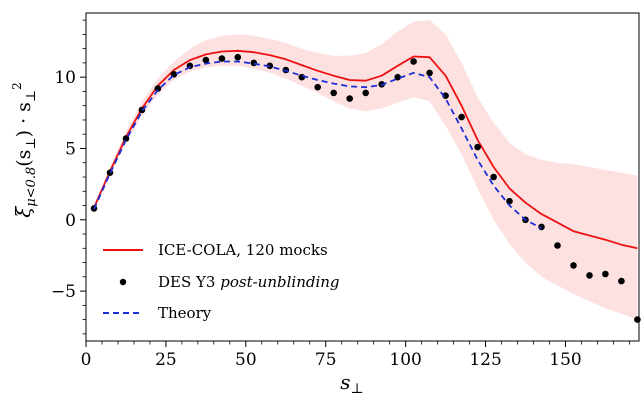 Image resolution: width=643 pixels, height=400 pixels. Describe the element at coordinates (326, 360) in the screenshot. I see `x-tick-label: 75` at that location.